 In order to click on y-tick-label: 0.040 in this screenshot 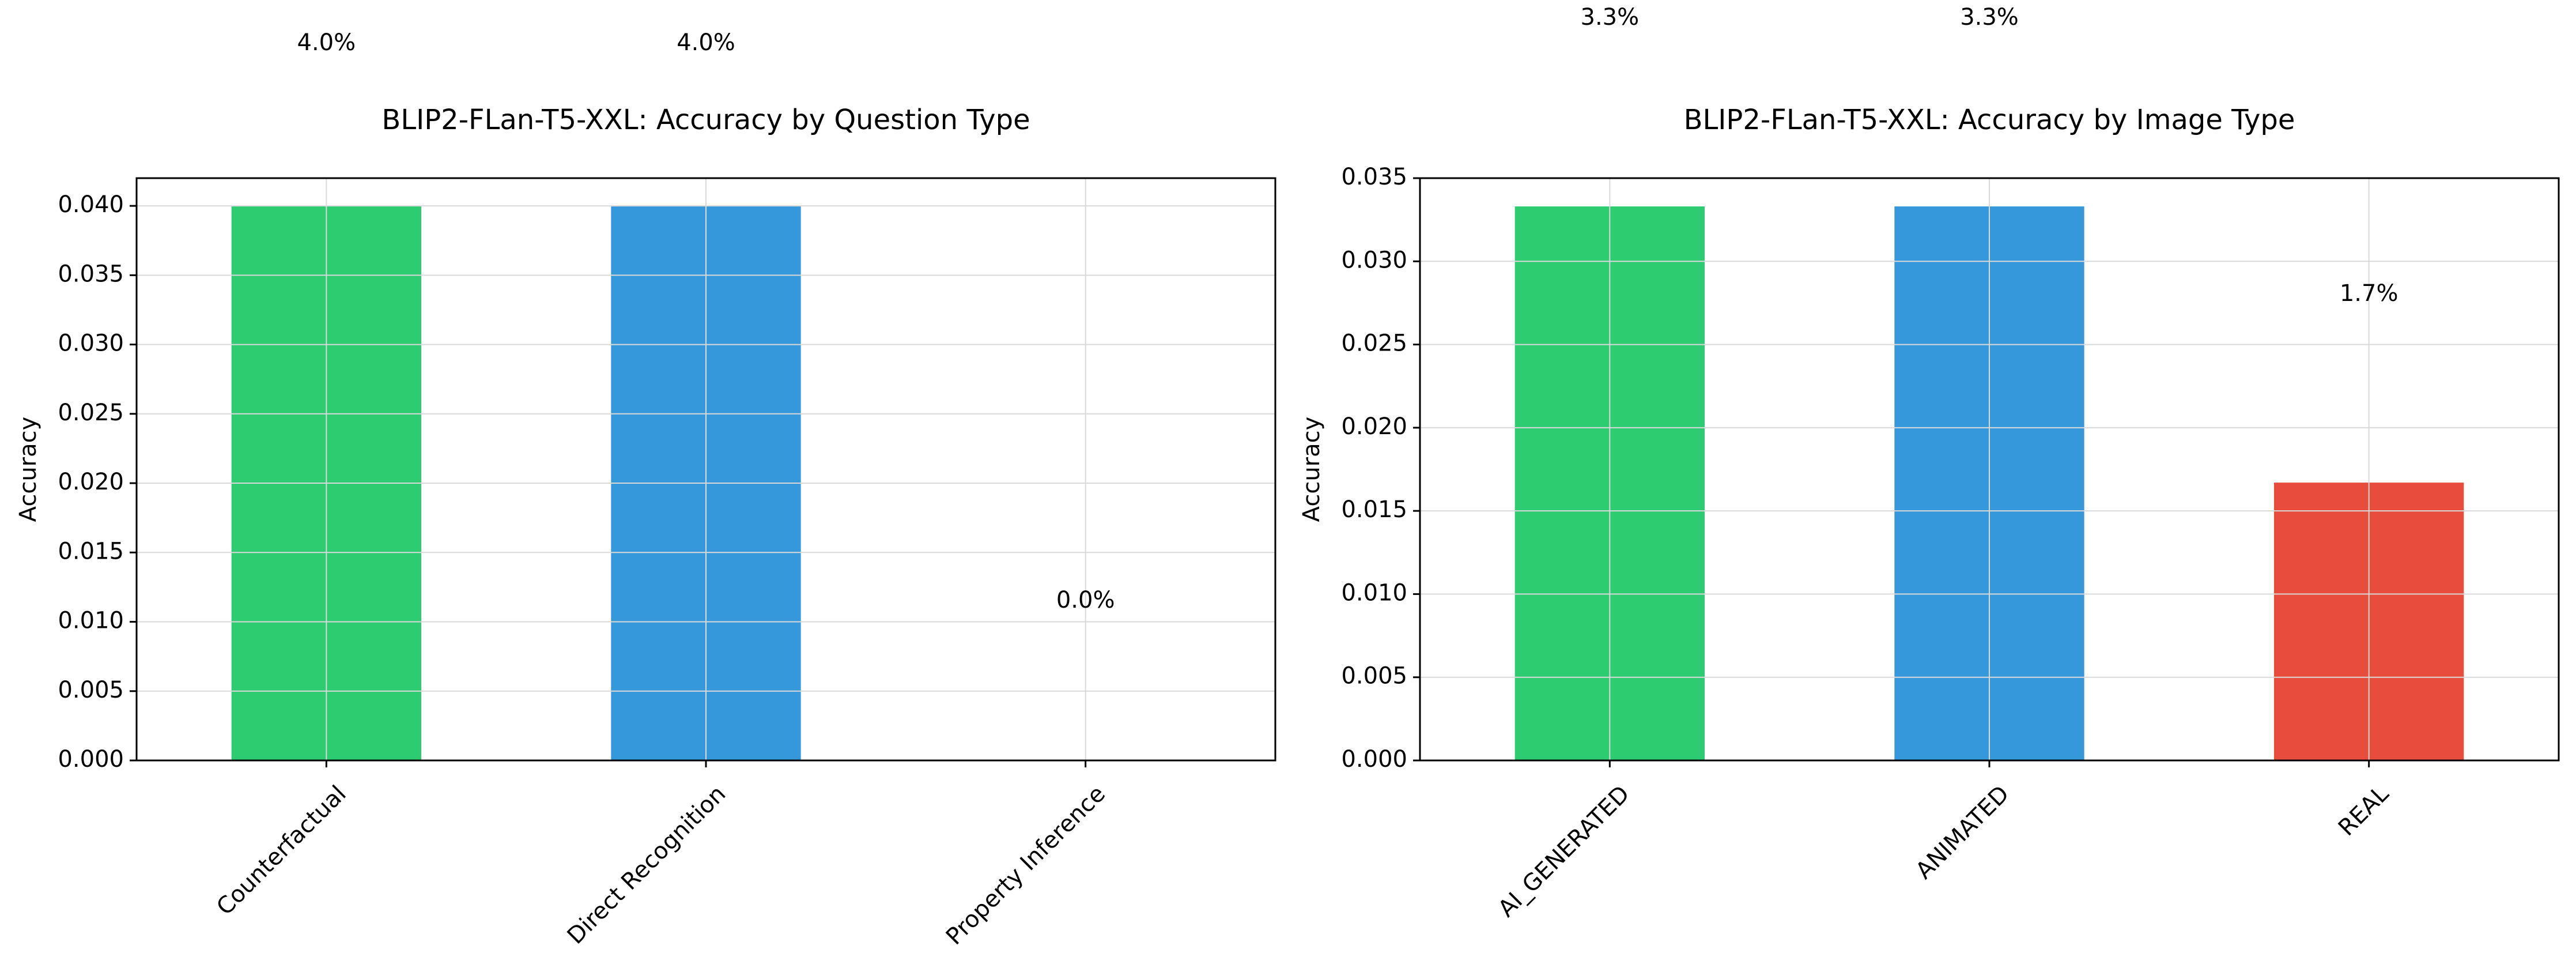, I will do `click(91, 204)`.